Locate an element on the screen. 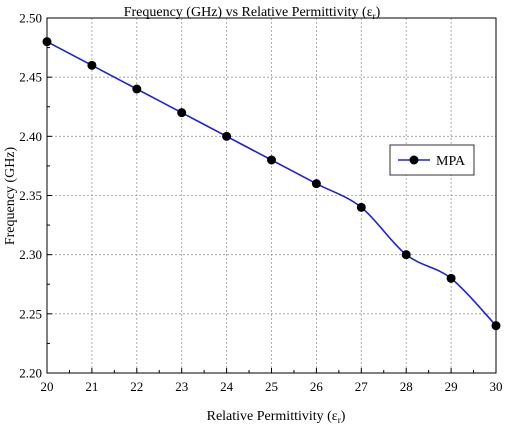  y-tick-label: 2.20 is located at coordinates (30, 373).